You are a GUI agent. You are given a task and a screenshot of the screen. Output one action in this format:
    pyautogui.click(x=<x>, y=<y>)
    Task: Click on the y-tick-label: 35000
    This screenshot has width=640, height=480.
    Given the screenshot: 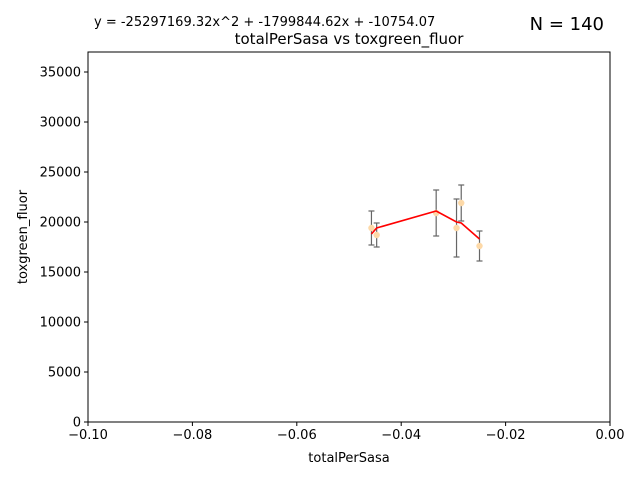 What is the action you would take?
    pyautogui.click(x=60, y=73)
    